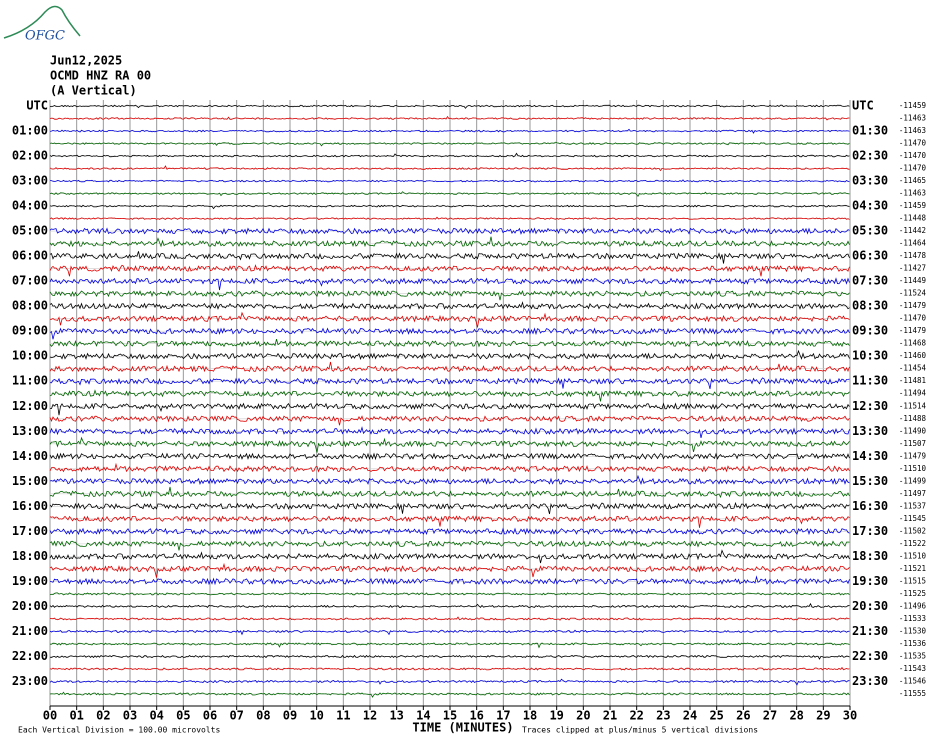 The image size is (930, 744). What do you see at coordinates (912, 205) in the screenshot?
I see `offset-label: -11459` at bounding box center [912, 205].